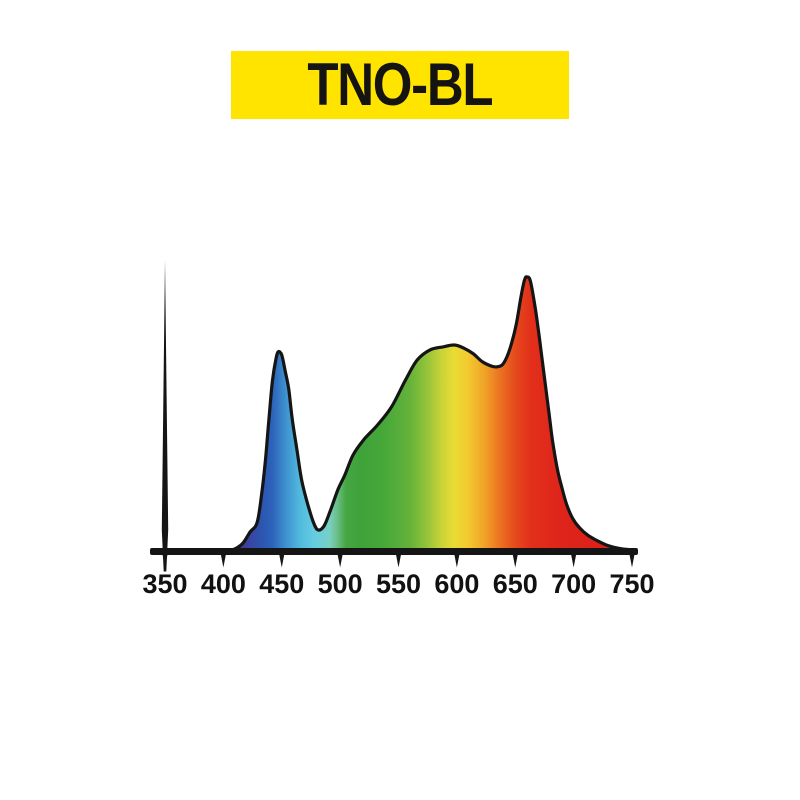 The height and width of the screenshot is (800, 800). I want to click on x-axis-ticks, so click(398, 560).